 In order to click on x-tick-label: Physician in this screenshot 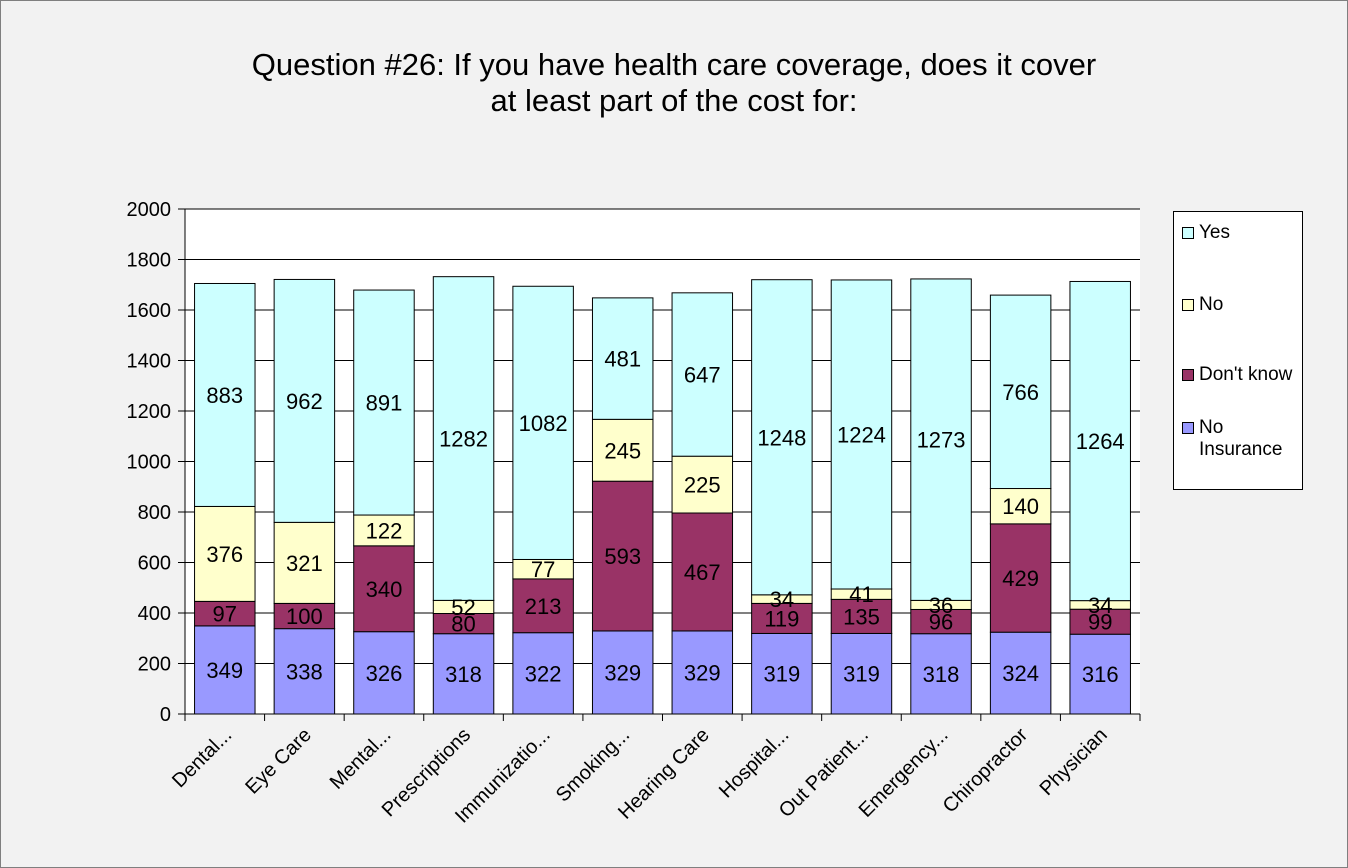, I will do `click(1074, 762)`.